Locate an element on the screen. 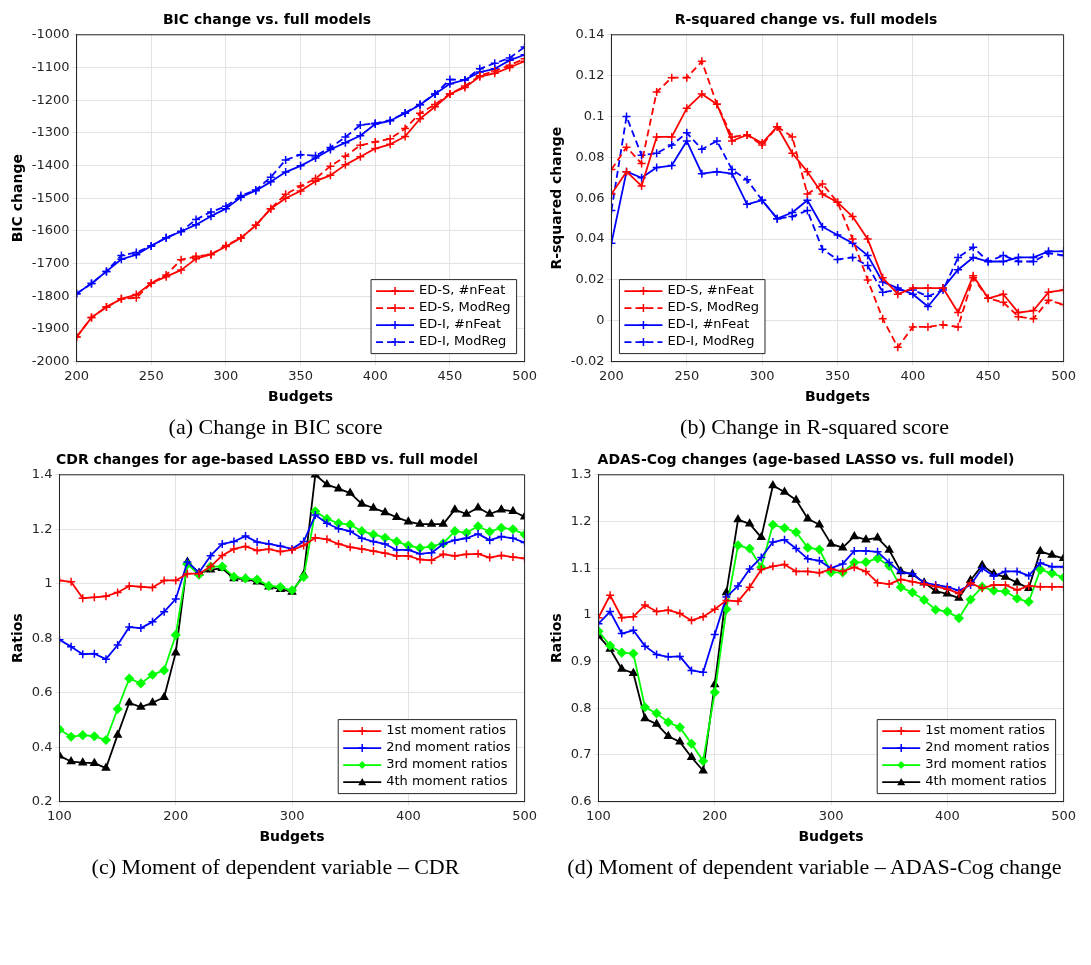 The height and width of the screenshot is (965, 1091). y-tick-label: -1100 is located at coordinates (50, 66).